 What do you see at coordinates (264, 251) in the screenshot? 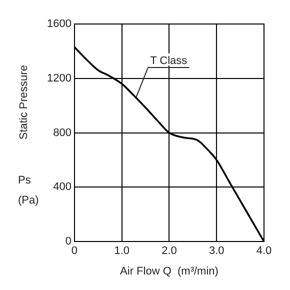
I see `x-tick-label: 4.0` at bounding box center [264, 251].